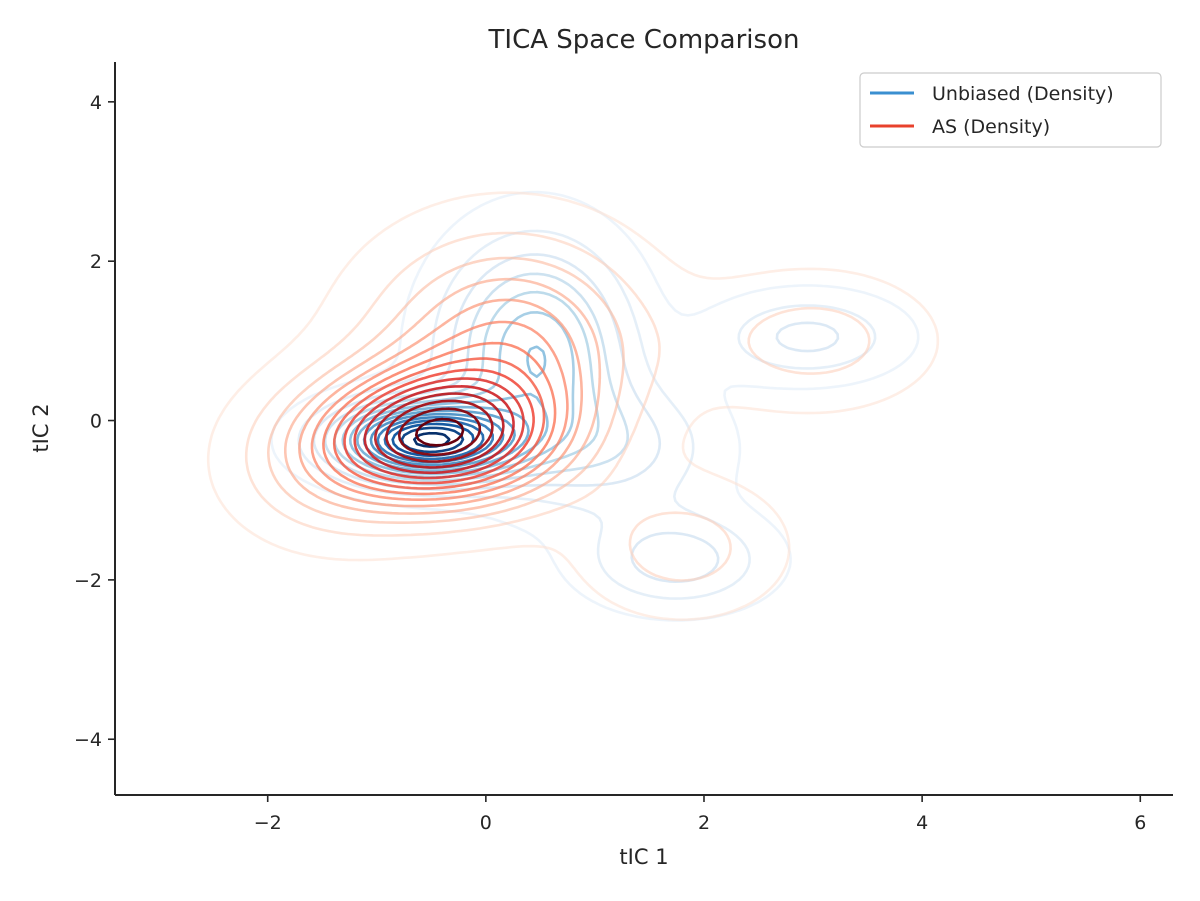 The width and height of the screenshot is (1200, 901). What do you see at coordinates (1023, 94) in the screenshot?
I see `legend-label-unbiased: Unbiased (Density)` at bounding box center [1023, 94].